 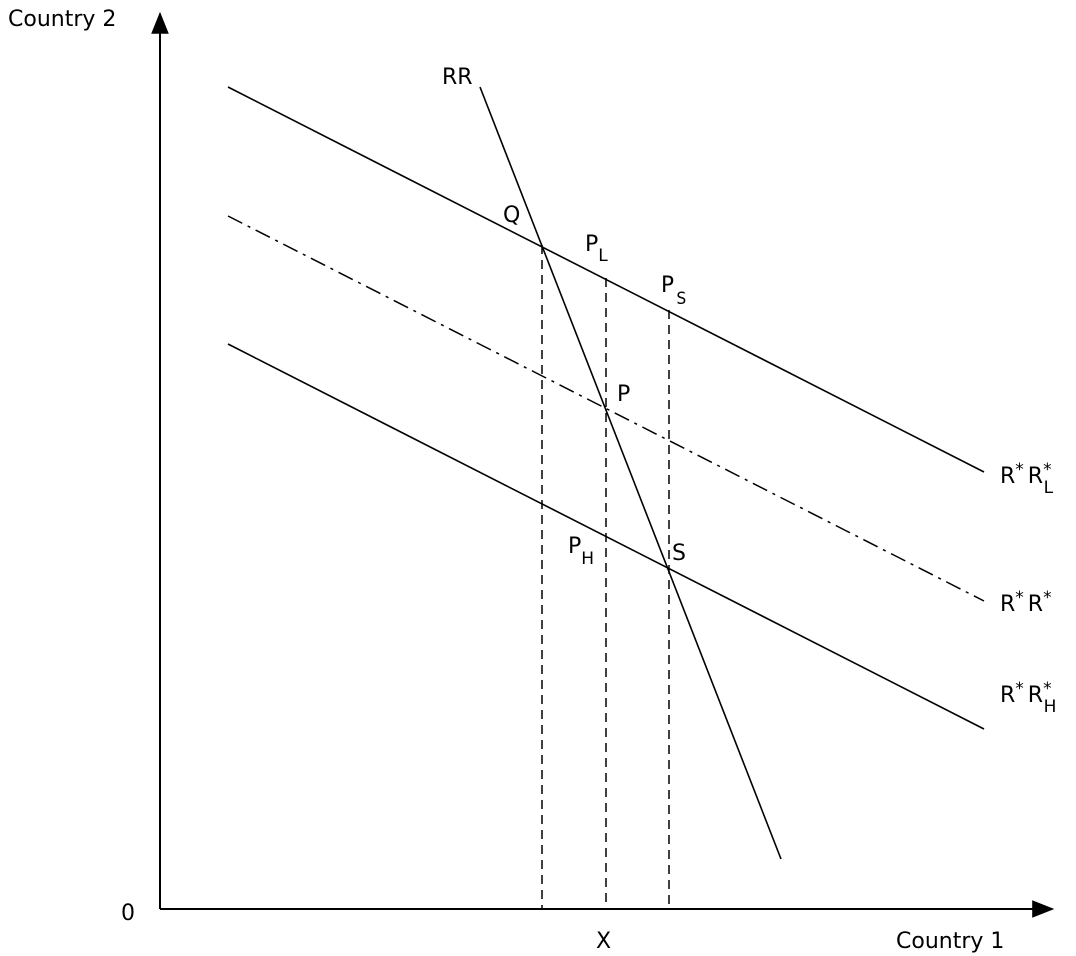 I want to click on lower-curve-label-mid: R, so click(x=1035, y=695).